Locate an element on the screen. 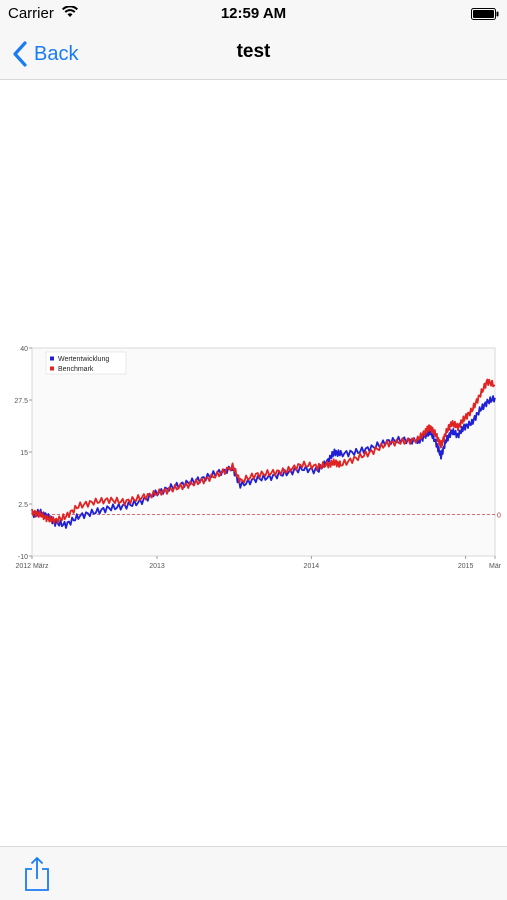 The width and height of the screenshot is (507, 900). y-tick-label: -10 is located at coordinates (23, 557).